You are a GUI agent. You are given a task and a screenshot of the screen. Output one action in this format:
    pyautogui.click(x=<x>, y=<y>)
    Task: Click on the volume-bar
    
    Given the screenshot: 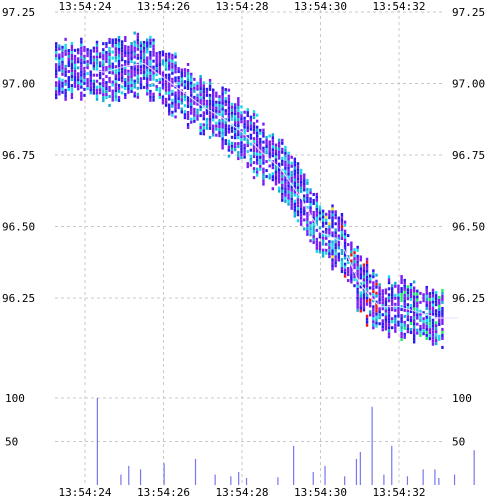 What is the action you would take?
    pyautogui.click(x=392, y=465)
    